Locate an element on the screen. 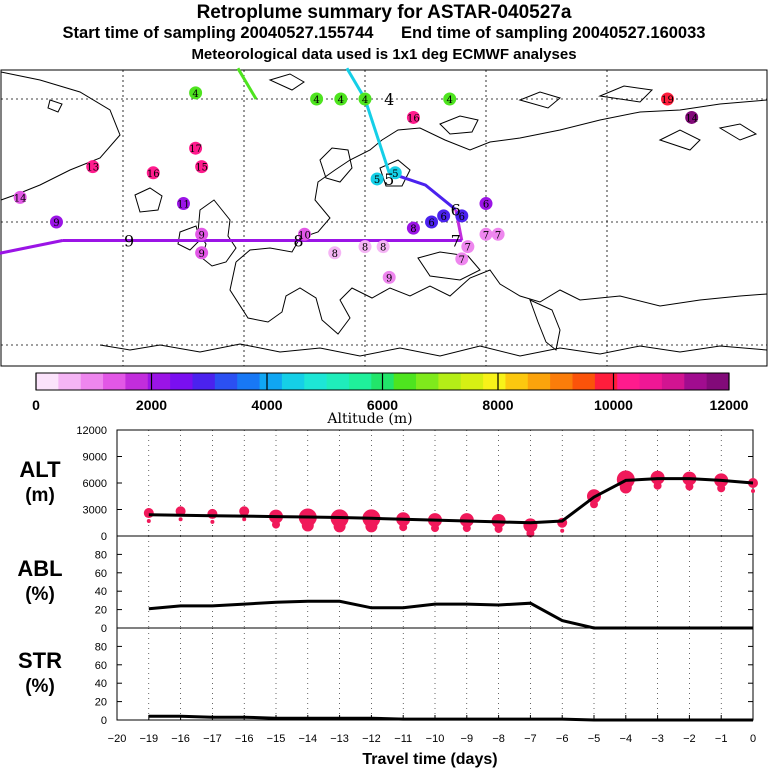 Image resolution: width=768 pixels, height=768 pixels. y-tick-label: 80 is located at coordinates (101, 647).